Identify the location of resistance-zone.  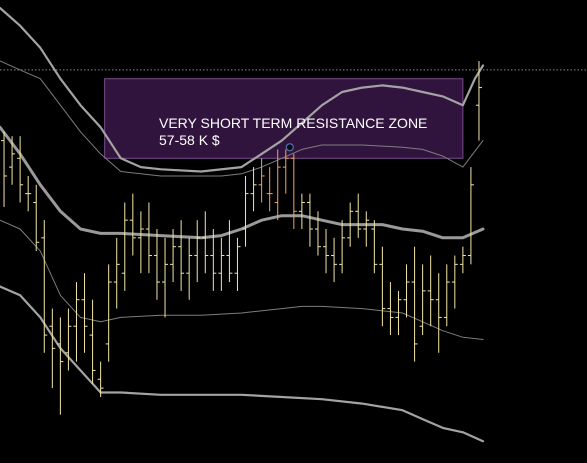
(284, 118).